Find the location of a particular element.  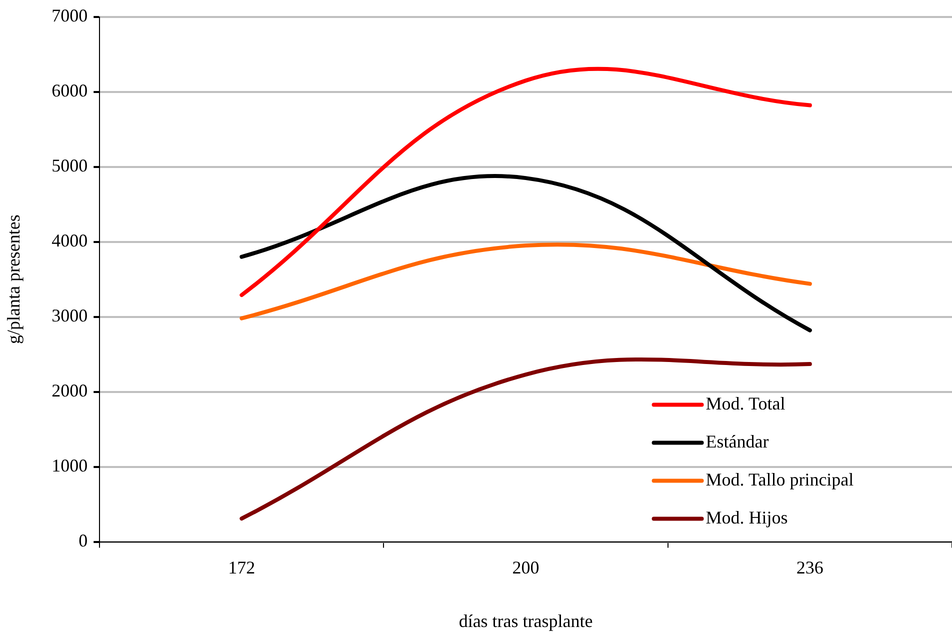

x-tick-label: 172 is located at coordinates (242, 567).